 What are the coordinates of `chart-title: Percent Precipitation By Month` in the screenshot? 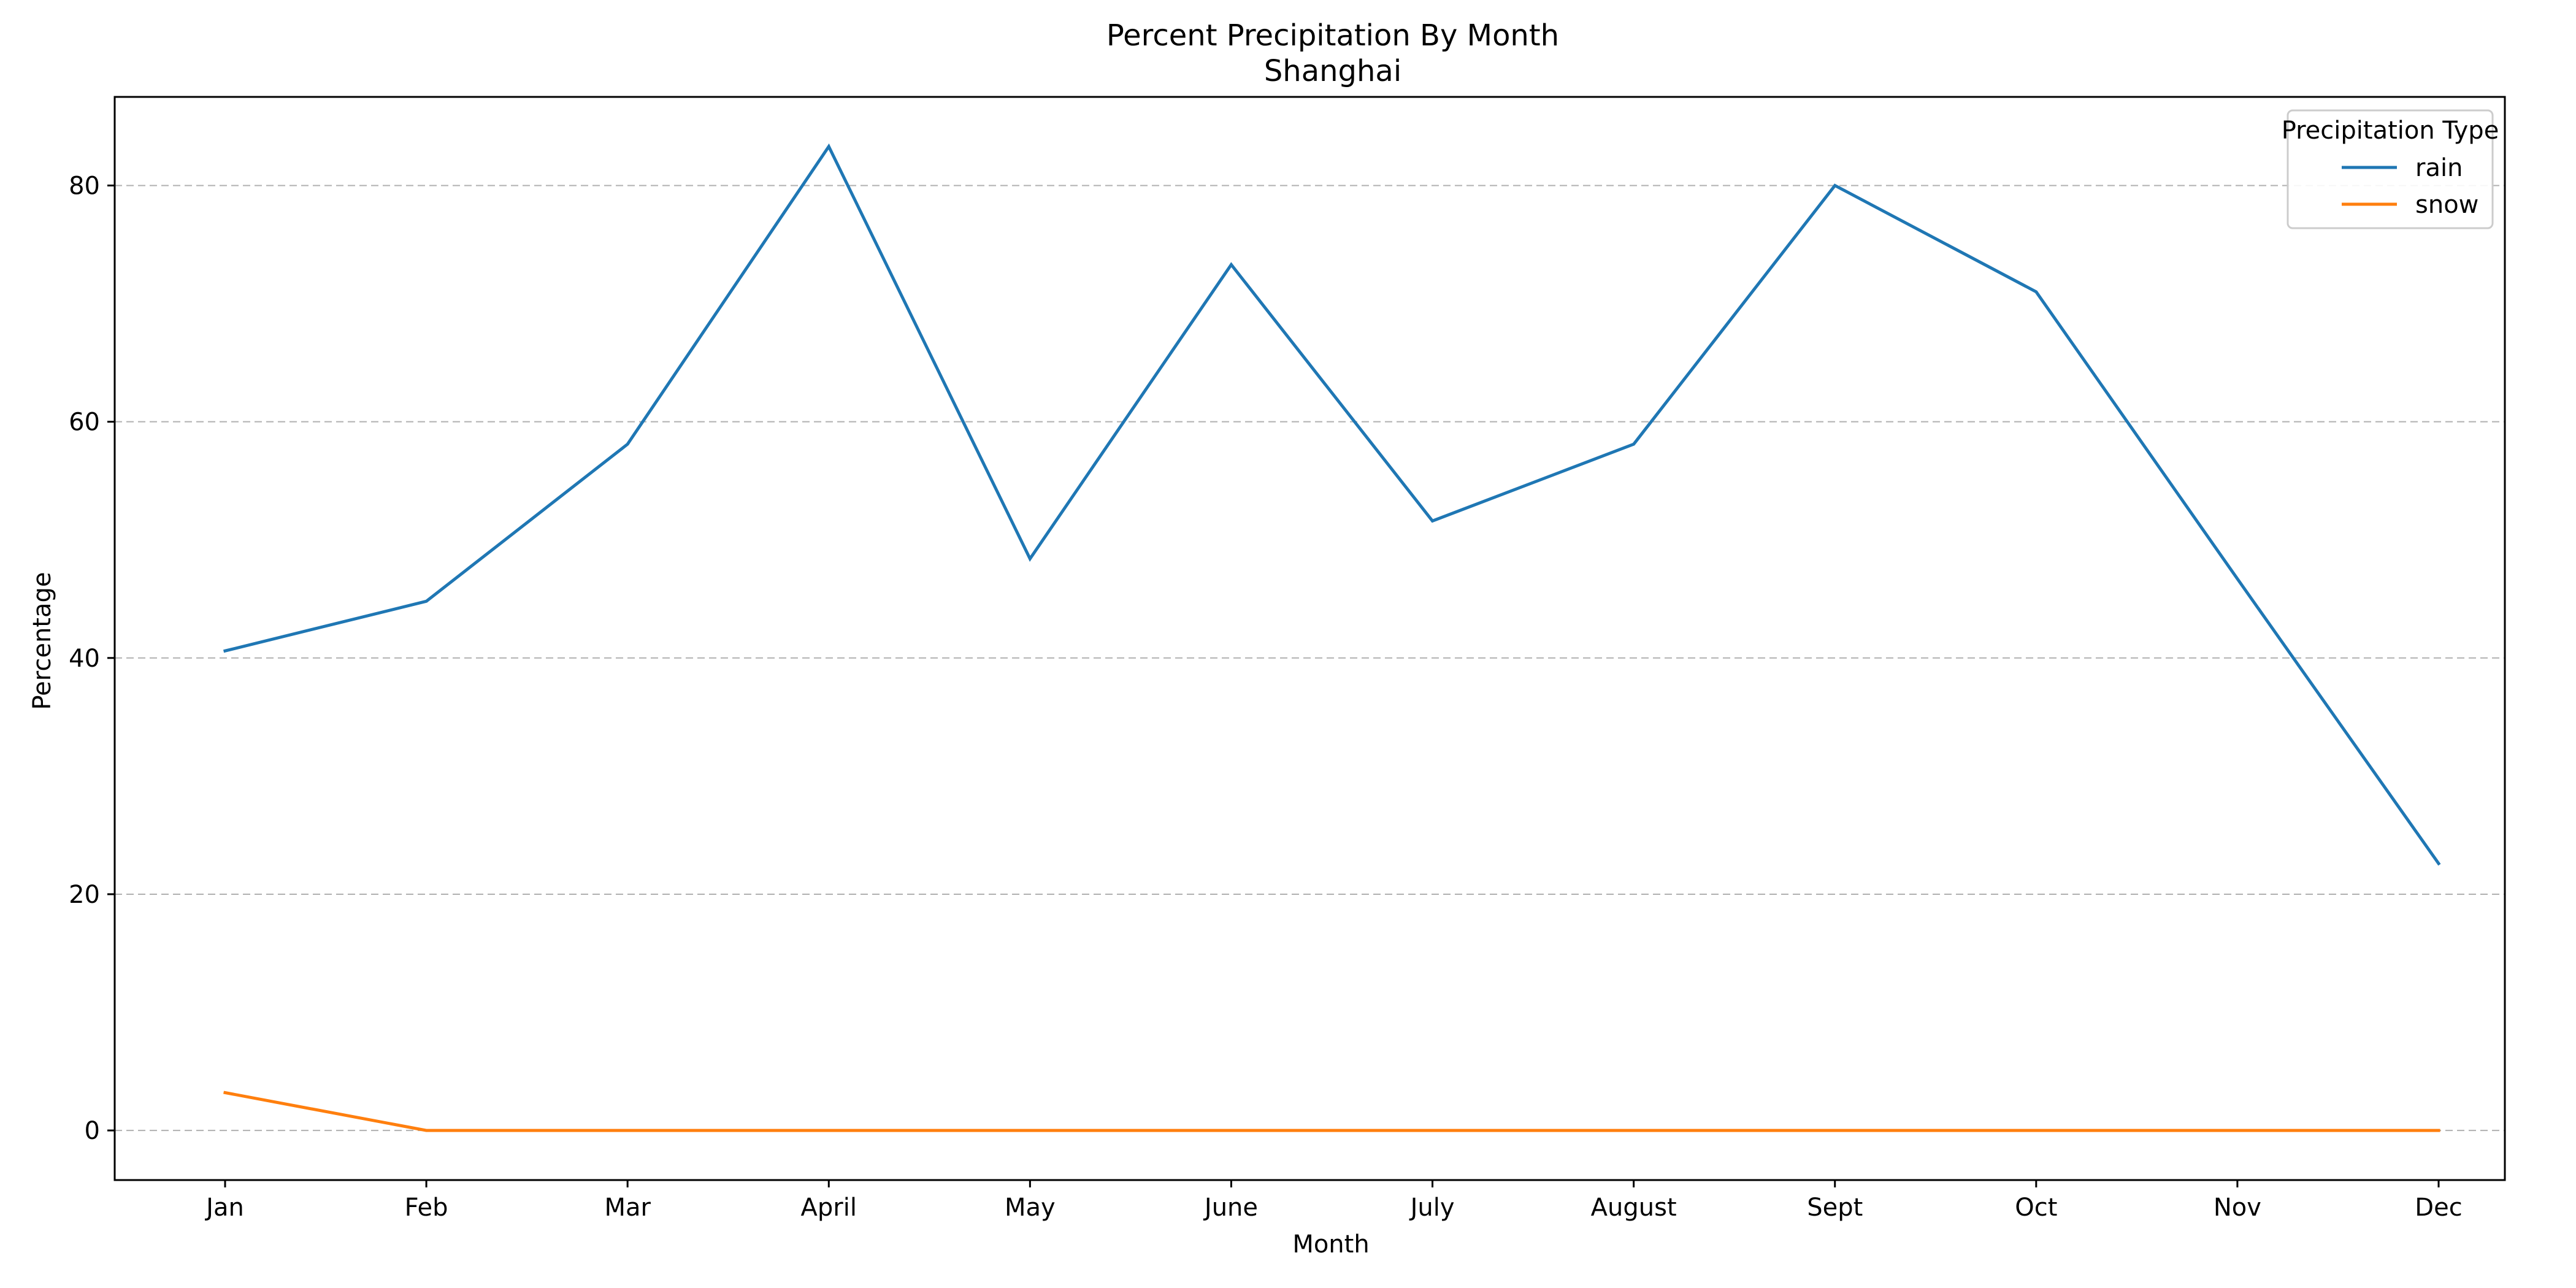 It's located at (1332, 35).